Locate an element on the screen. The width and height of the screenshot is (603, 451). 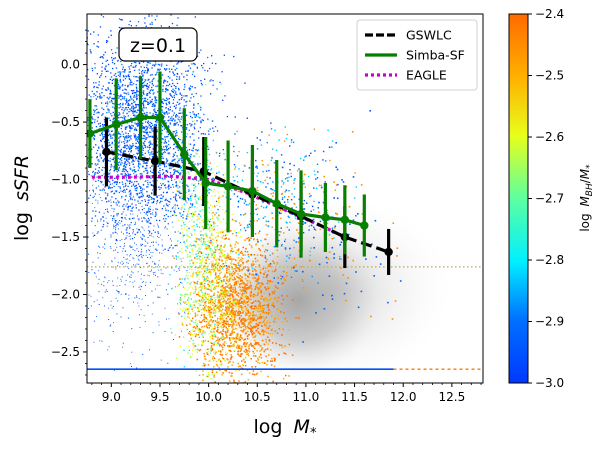
x-axis-title-prefix: log is located at coordinates (268, 427).